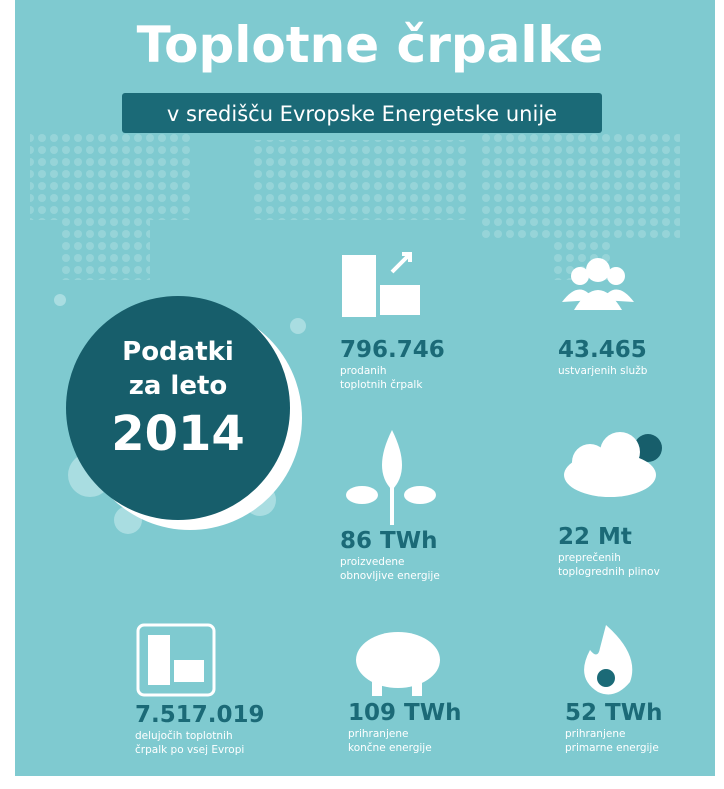 This screenshot has height=789, width=724. I want to click on stat-description: proizvedene, so click(372, 562).